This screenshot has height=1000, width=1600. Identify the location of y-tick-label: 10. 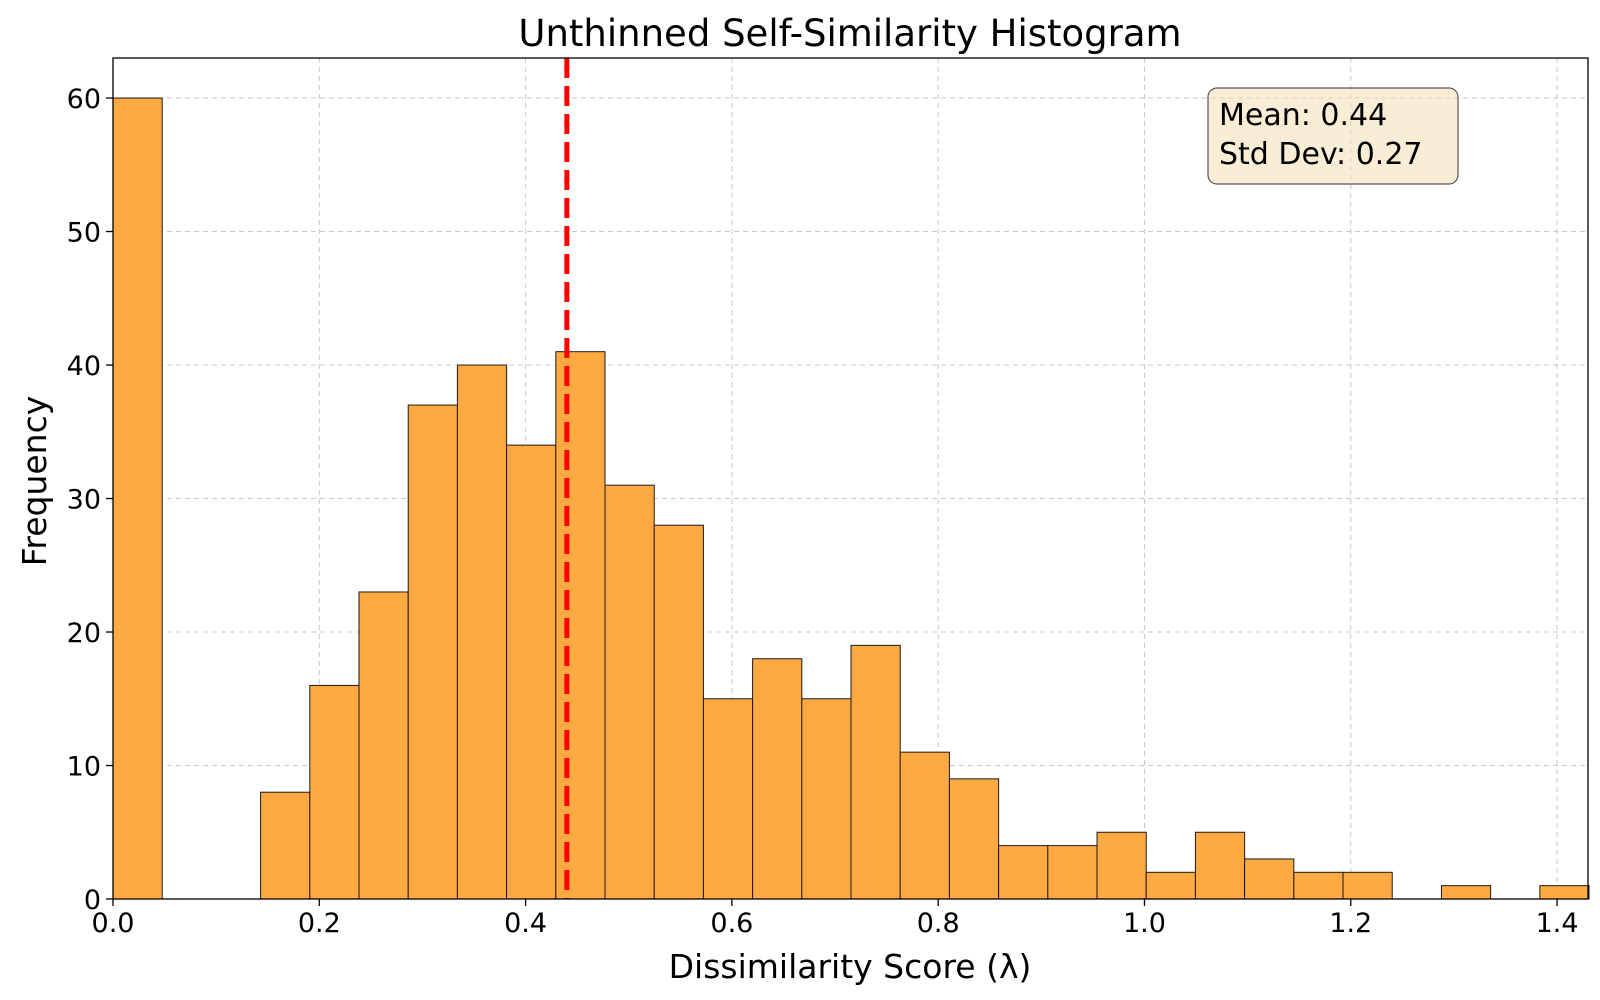
(84, 767).